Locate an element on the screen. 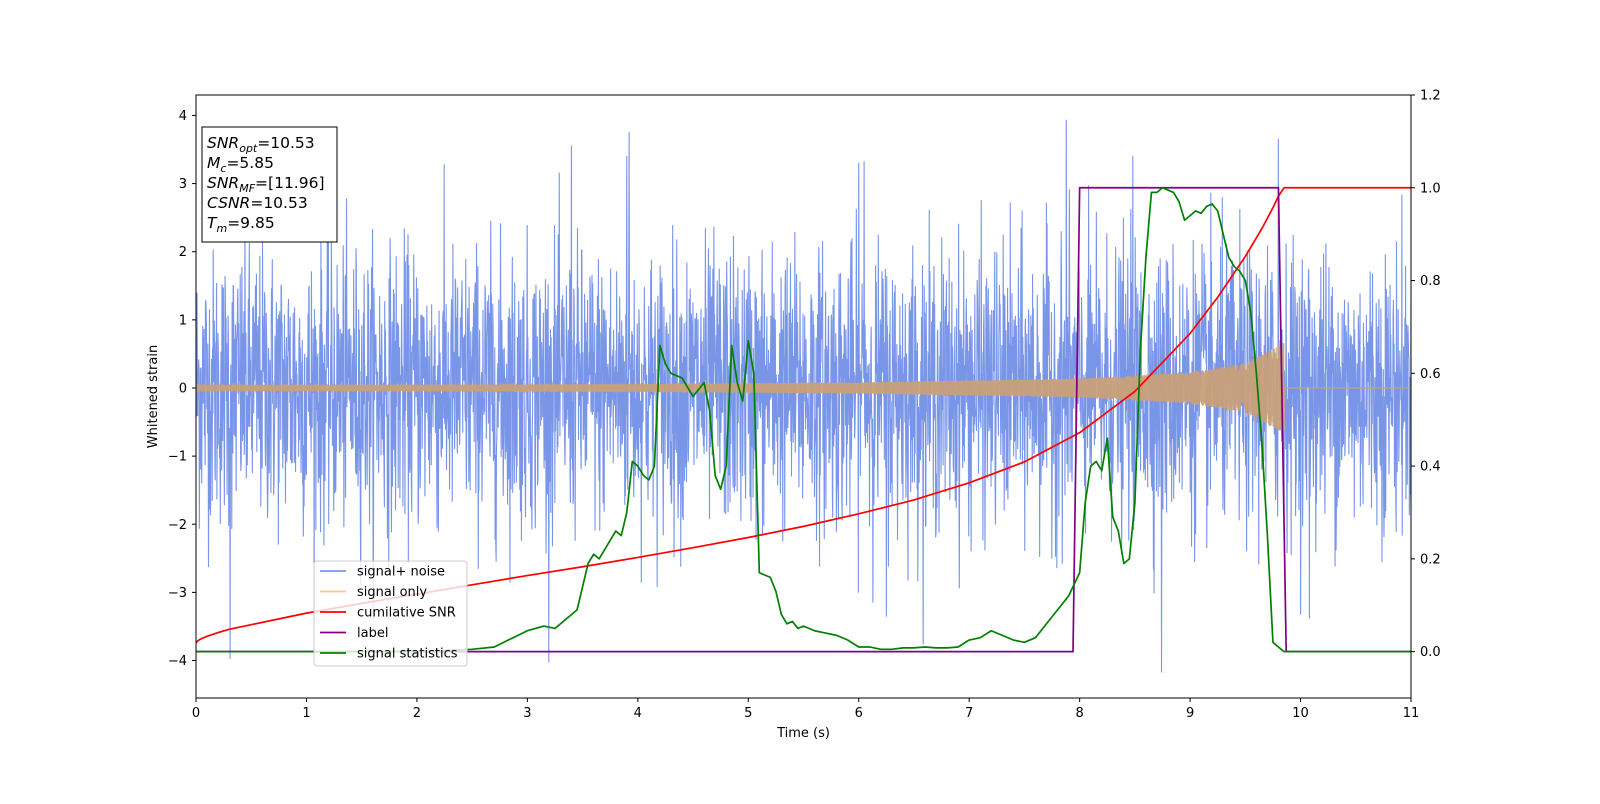 Image resolution: width=1600 pixels, height=804 pixels. y-tick-label-right: 0.0 is located at coordinates (1430, 652).